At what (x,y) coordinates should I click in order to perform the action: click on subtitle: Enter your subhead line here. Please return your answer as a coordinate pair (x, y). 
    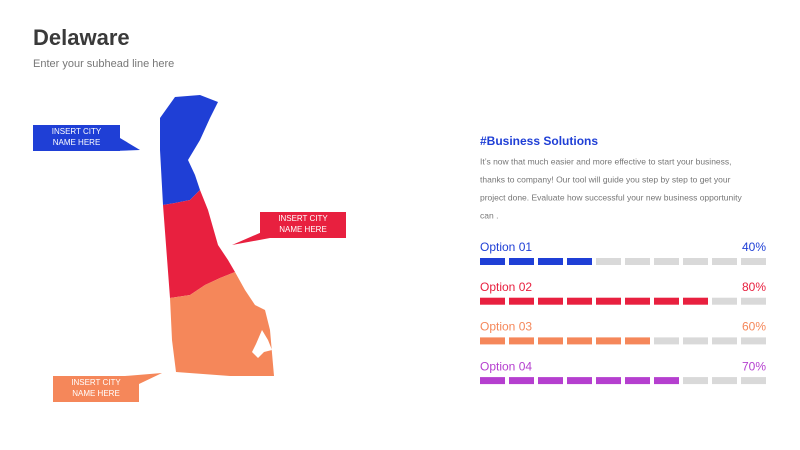
    Looking at the image, I should click on (103, 64).